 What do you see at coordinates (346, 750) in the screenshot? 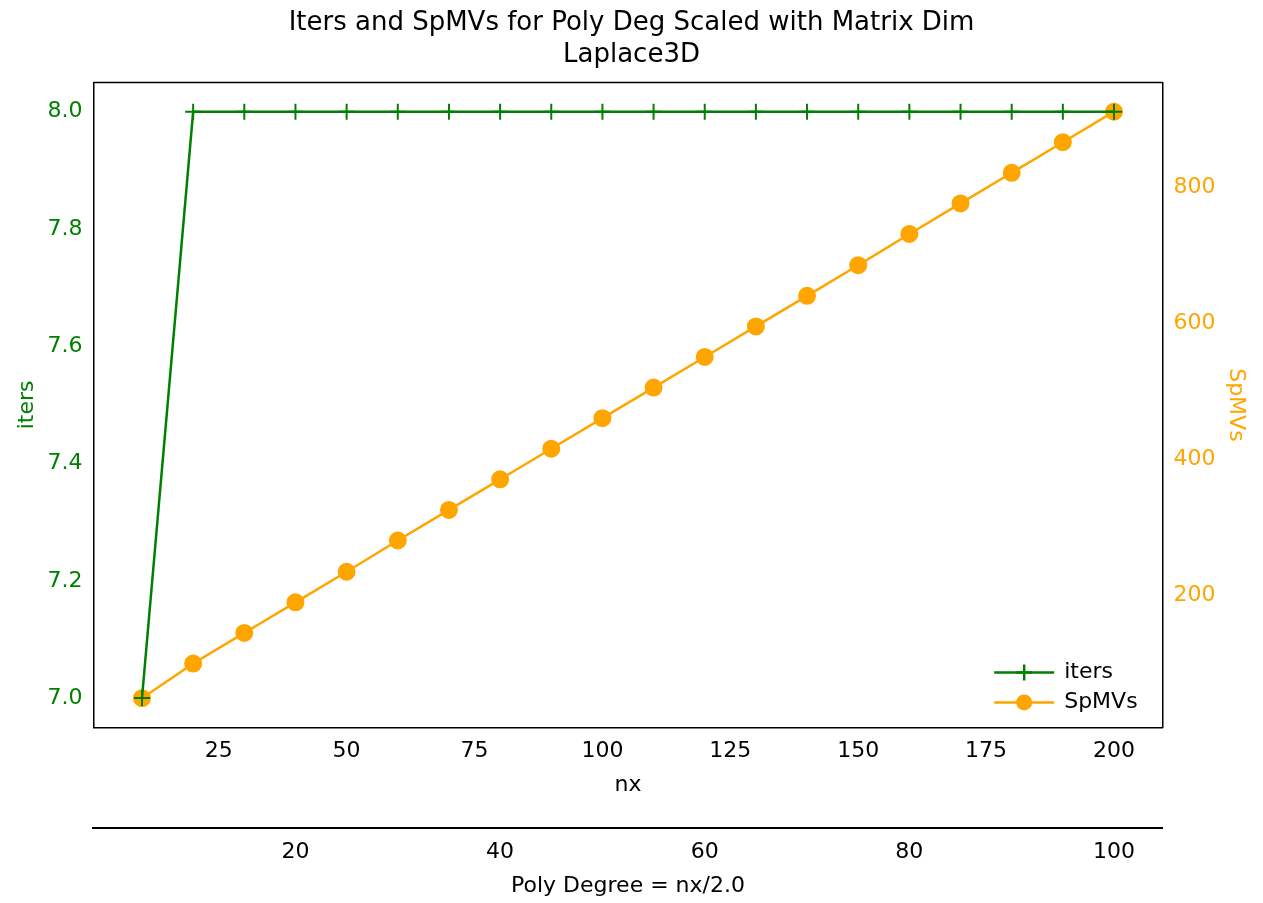
I see `x-tick-label: 50` at bounding box center [346, 750].